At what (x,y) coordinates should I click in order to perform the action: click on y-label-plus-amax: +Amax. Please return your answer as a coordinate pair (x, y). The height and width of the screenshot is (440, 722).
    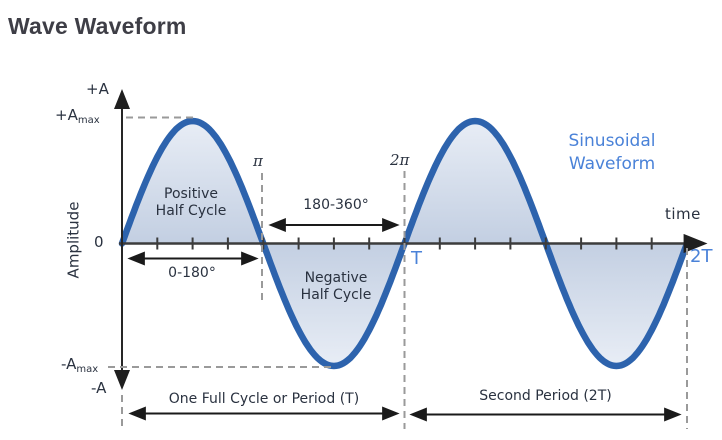
    Looking at the image, I should click on (77, 118).